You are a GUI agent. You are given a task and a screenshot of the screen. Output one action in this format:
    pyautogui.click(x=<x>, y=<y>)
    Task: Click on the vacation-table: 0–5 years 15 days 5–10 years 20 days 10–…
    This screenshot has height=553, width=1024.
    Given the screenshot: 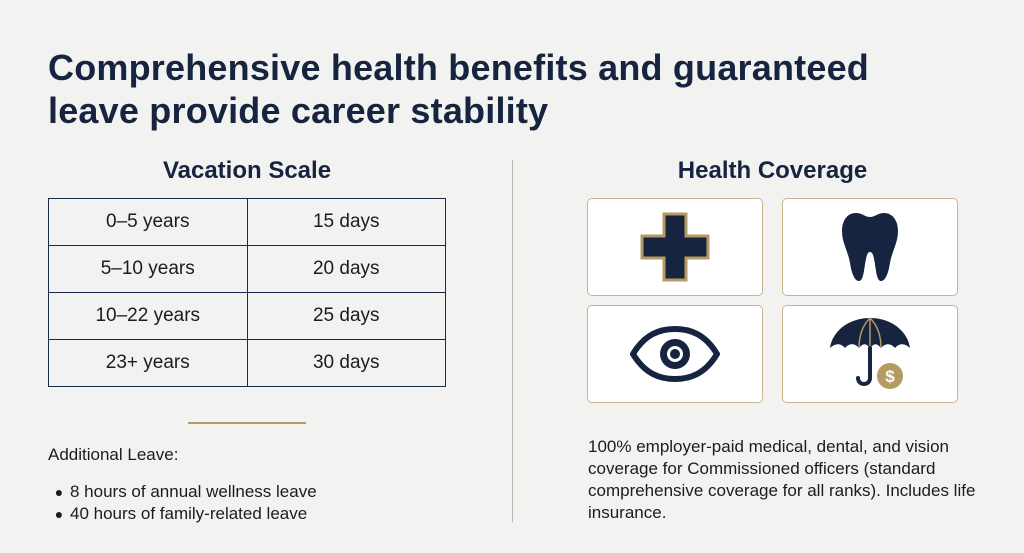 What is the action you would take?
    pyautogui.click(x=247, y=292)
    